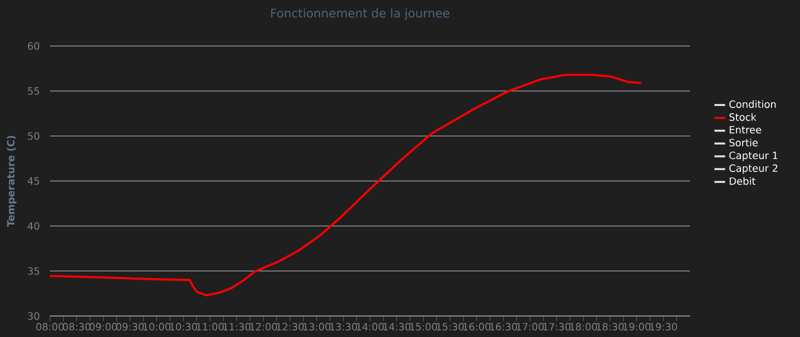 Image resolution: width=800 pixels, height=337 pixels. Describe the element at coordinates (184, 326) in the screenshot. I see `x-tick-label: 10:30` at that location.